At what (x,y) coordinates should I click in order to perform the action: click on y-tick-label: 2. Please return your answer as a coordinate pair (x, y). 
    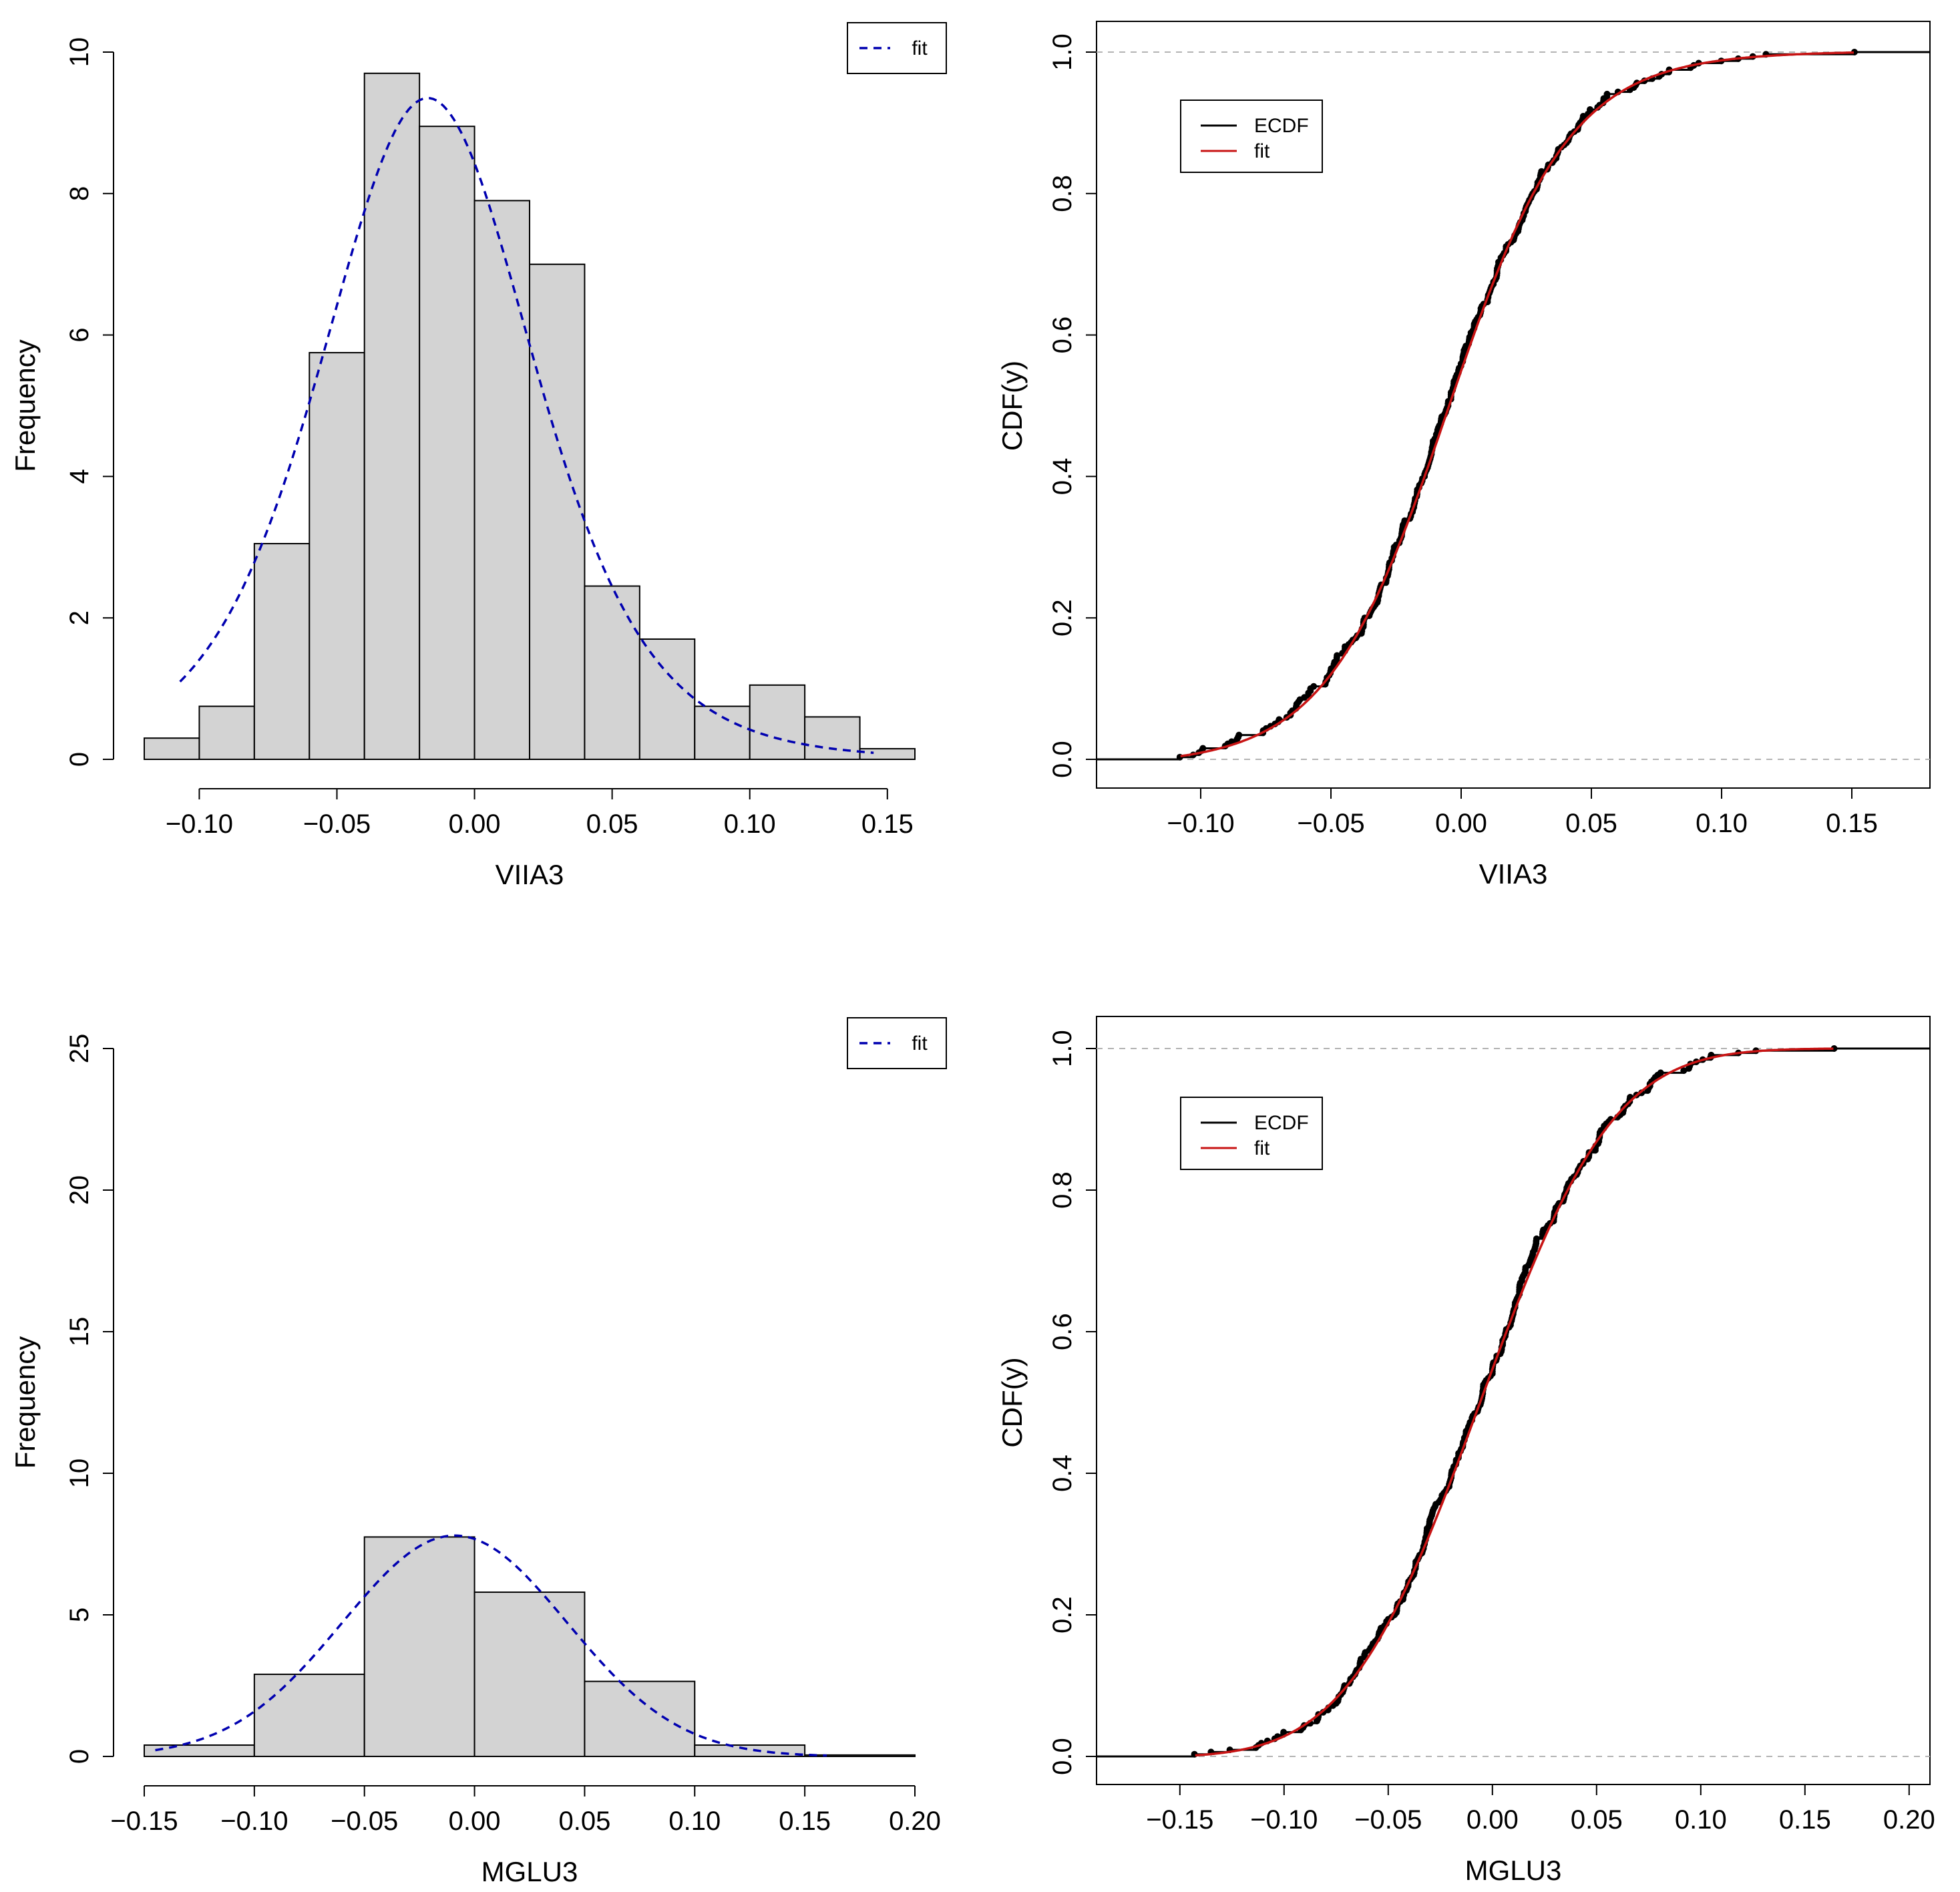
    Looking at the image, I should click on (79, 617).